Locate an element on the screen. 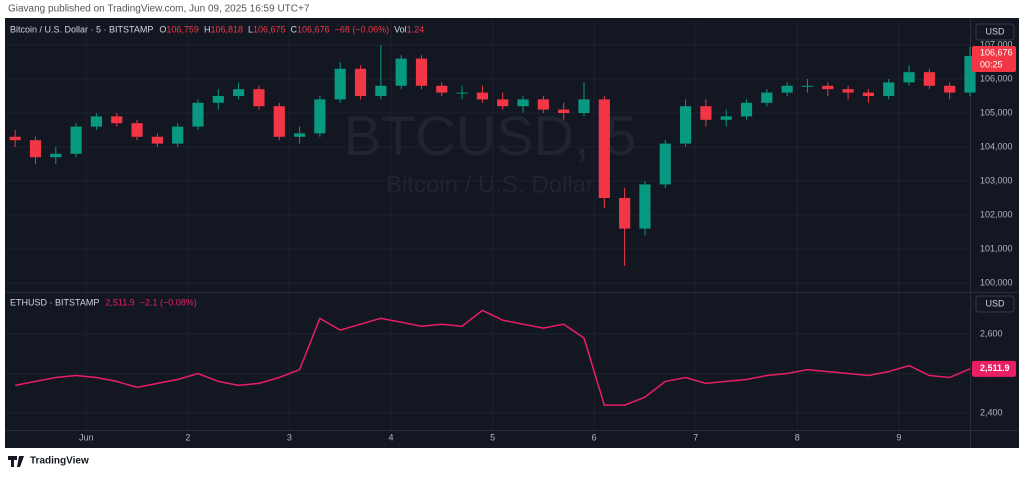  legend-value: 106,676 is located at coordinates (313, 29).